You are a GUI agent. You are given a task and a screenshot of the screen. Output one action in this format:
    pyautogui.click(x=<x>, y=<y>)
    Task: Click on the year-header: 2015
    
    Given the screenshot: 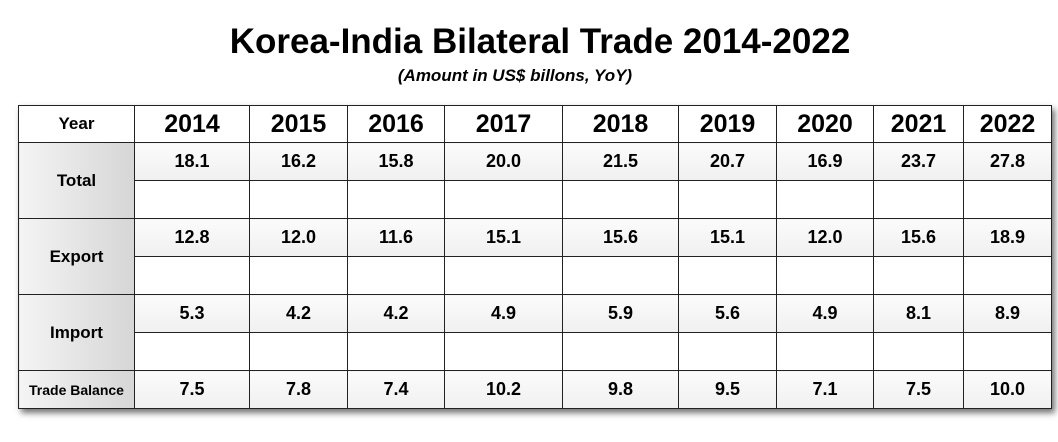 What is the action you would take?
    pyautogui.click(x=298, y=124)
    